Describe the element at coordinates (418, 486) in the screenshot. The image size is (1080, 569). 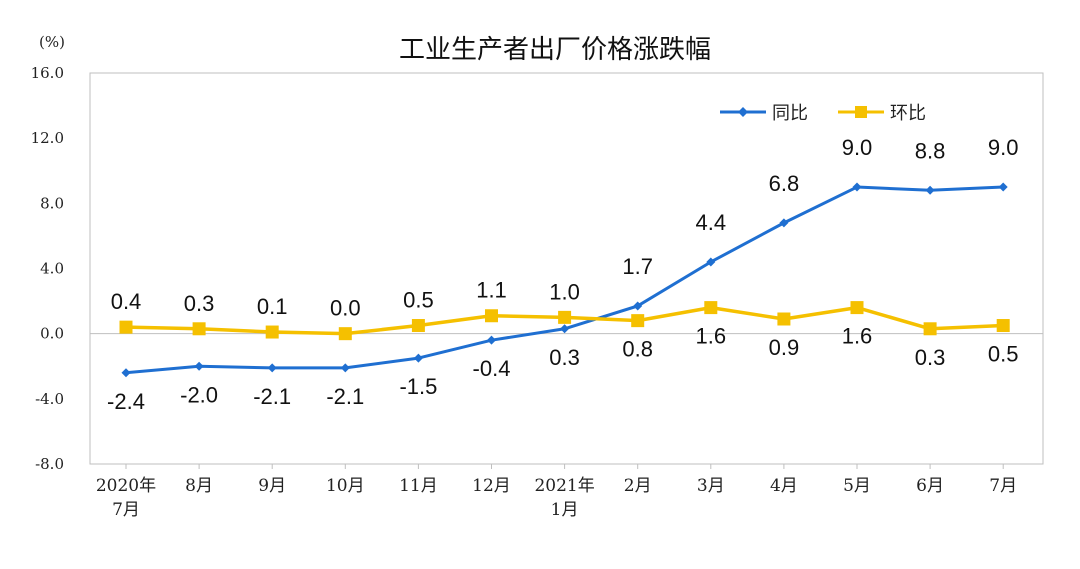
I see `x-tick-label: 11月` at that location.